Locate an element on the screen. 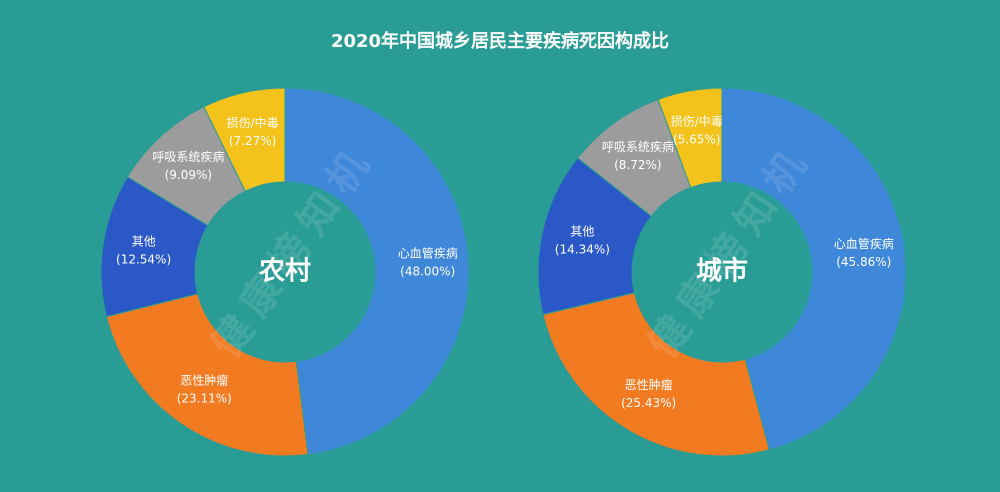  center-label: 城市 is located at coordinates (722, 271).